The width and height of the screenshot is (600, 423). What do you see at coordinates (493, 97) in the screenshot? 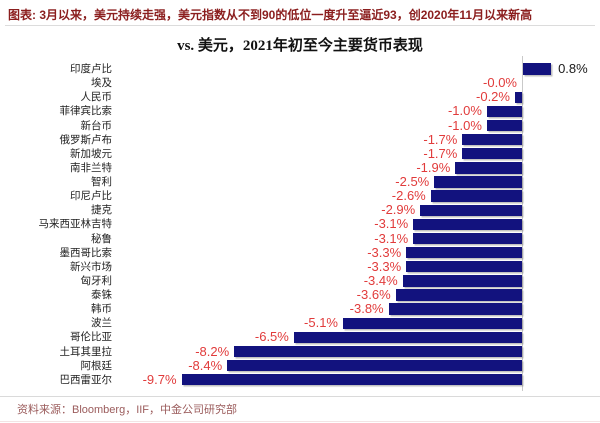
I see `value-label: -0.2%` at bounding box center [493, 97].